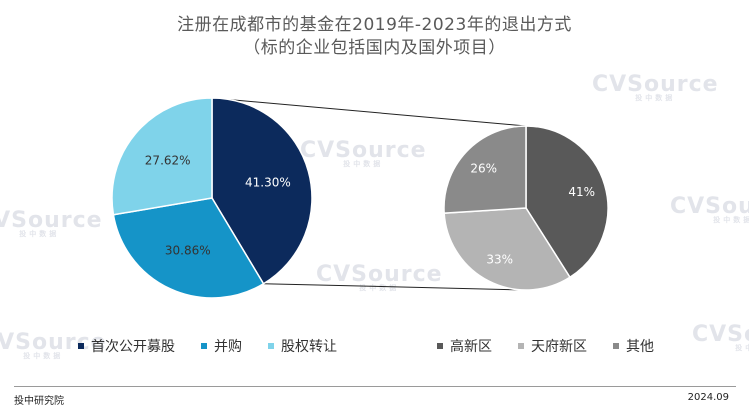 The image size is (749, 412). I want to click on legend-label: 高新区, so click(471, 347).